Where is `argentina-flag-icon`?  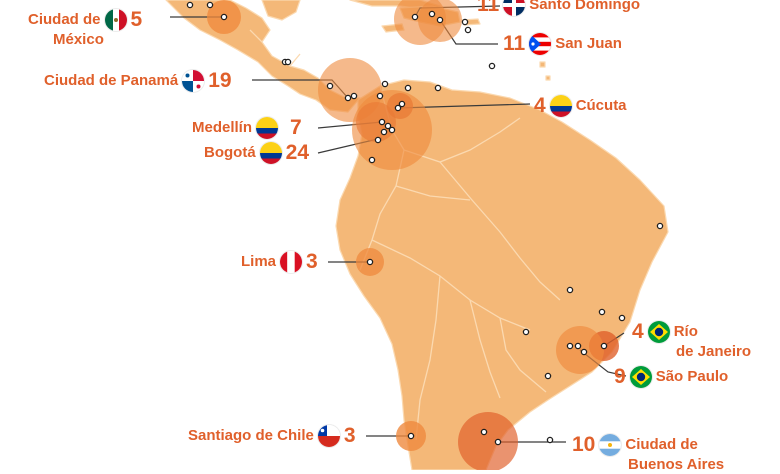
argentina-flag-icon is located at coordinates (610, 445).